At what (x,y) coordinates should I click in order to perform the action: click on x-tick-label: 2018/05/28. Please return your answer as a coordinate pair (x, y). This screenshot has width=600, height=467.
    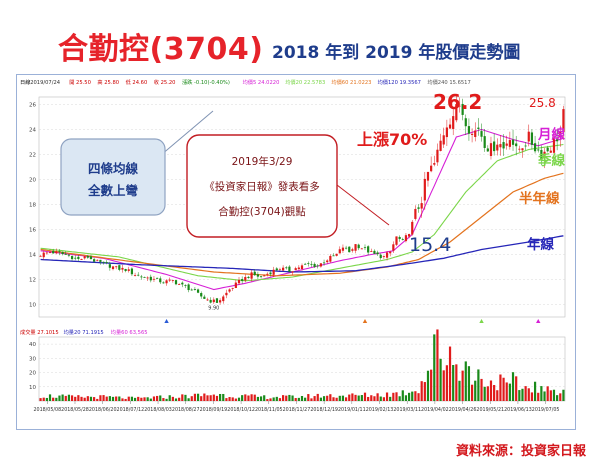
    Looking at the image, I should click on (75, 410).